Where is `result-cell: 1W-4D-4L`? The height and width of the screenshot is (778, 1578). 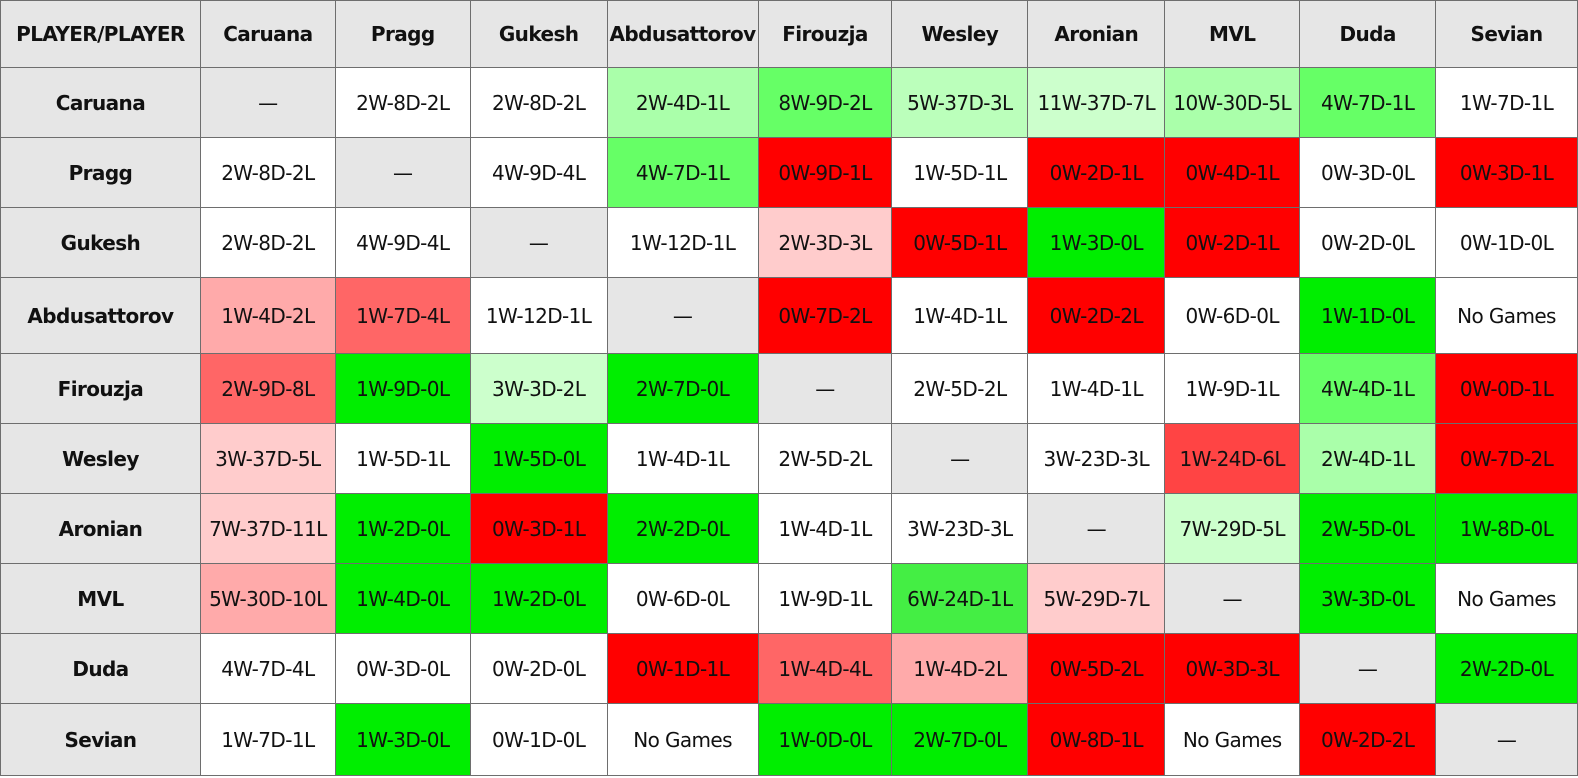
result-cell: 1W-4D-4L is located at coordinates (825, 668).